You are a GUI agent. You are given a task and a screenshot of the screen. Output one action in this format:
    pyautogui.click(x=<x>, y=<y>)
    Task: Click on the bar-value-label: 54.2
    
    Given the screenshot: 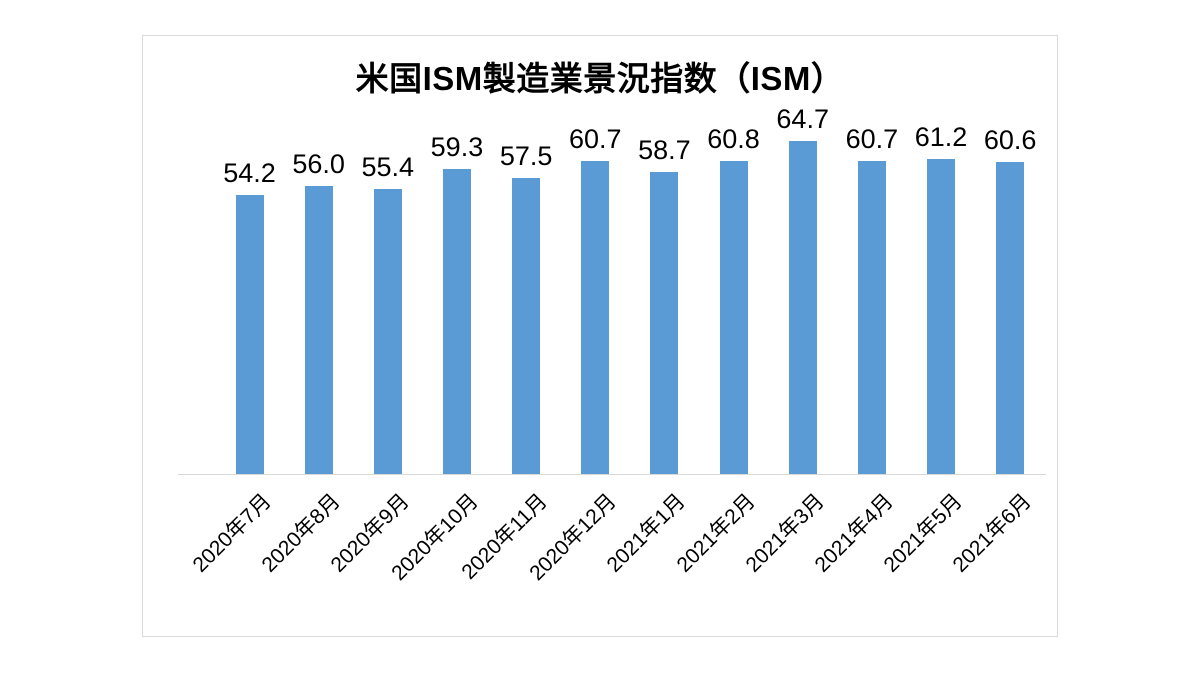 What is the action you would take?
    pyautogui.click(x=249, y=173)
    